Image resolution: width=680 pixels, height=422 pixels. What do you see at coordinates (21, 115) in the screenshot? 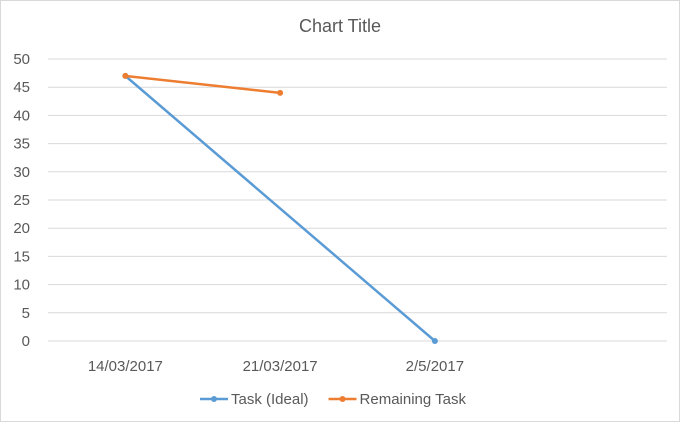
I see `y-tick-label: 40` at bounding box center [21, 115].